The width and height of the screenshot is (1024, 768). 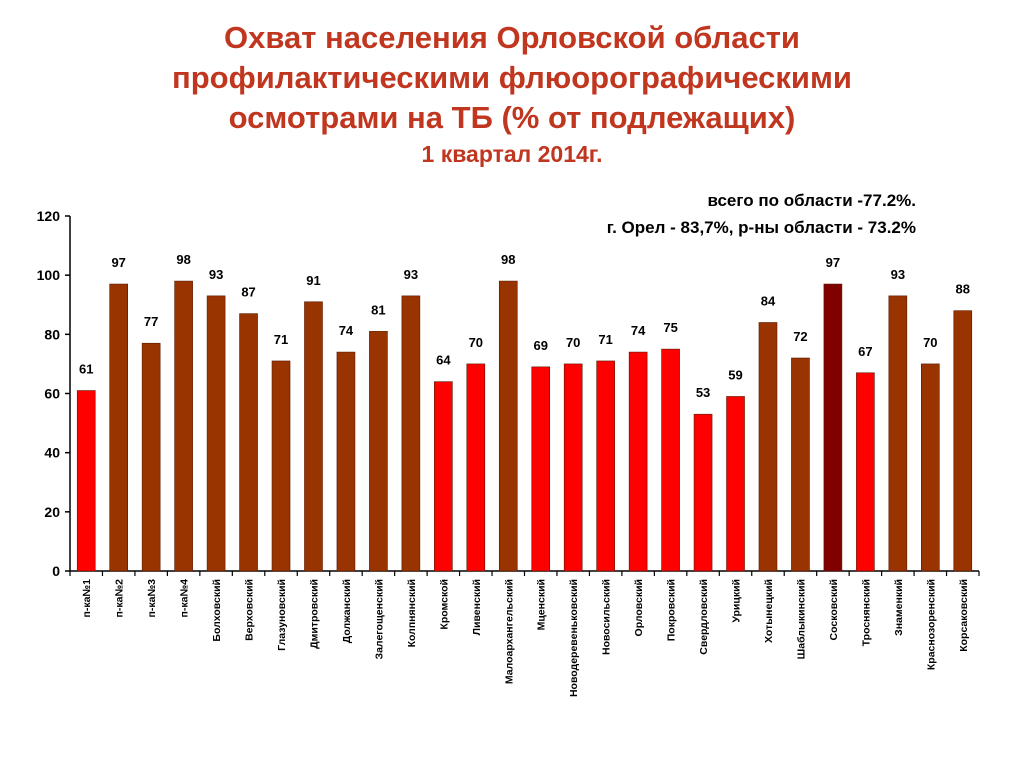 What do you see at coordinates (120, 598) in the screenshot?
I see `category-label: п-ка№2` at bounding box center [120, 598].